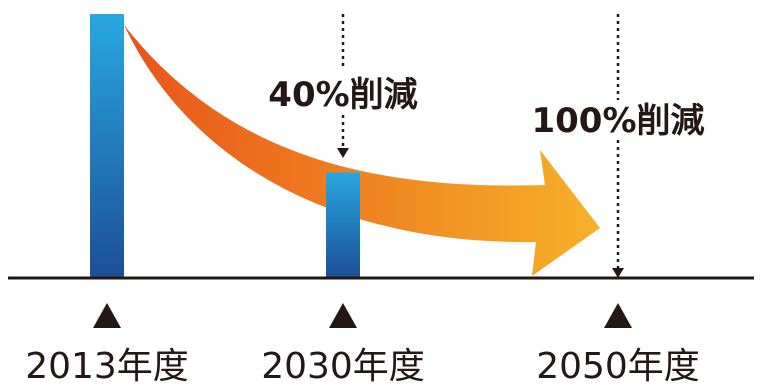 The image size is (762, 388). Describe the element at coordinates (618, 366) in the screenshot. I see `category-label-2: 2050年度` at that location.